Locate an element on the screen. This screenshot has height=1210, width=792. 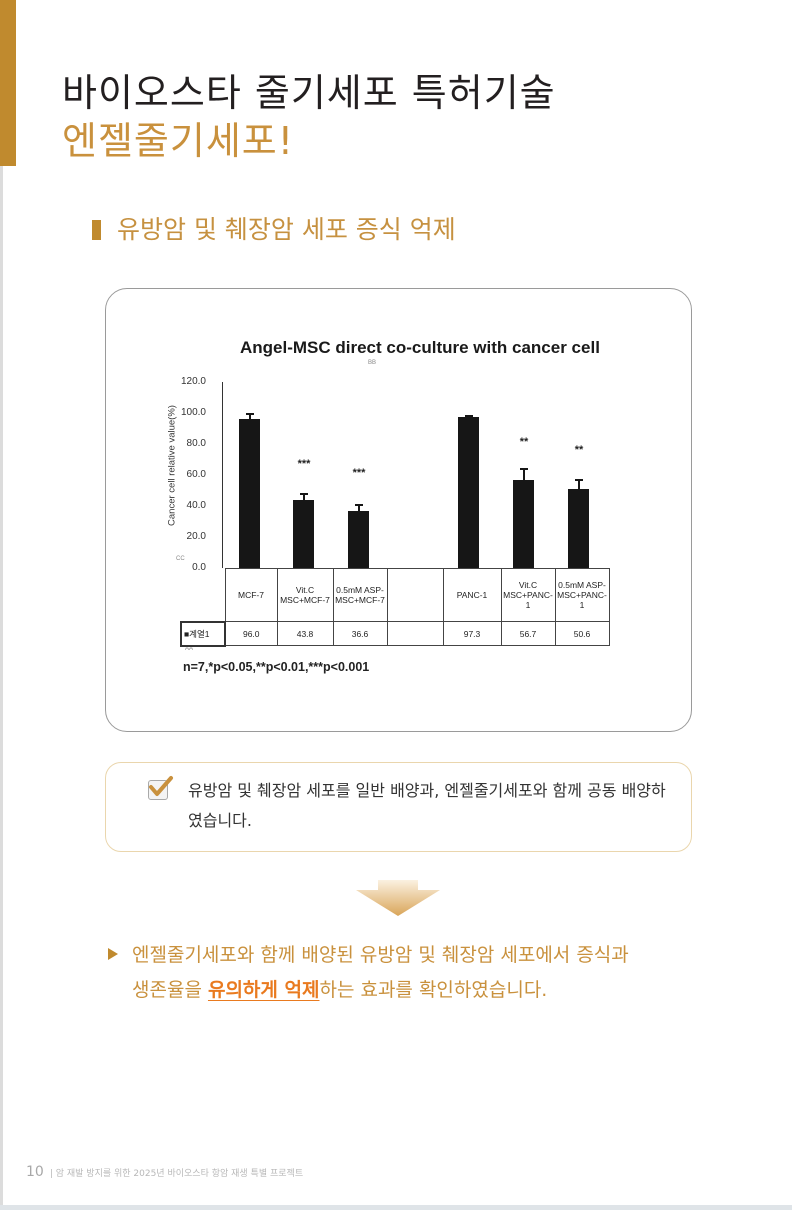
section-heading-text: 유방암 및 췌장암 세포 증식 억제 is located at coordinates (286, 229).